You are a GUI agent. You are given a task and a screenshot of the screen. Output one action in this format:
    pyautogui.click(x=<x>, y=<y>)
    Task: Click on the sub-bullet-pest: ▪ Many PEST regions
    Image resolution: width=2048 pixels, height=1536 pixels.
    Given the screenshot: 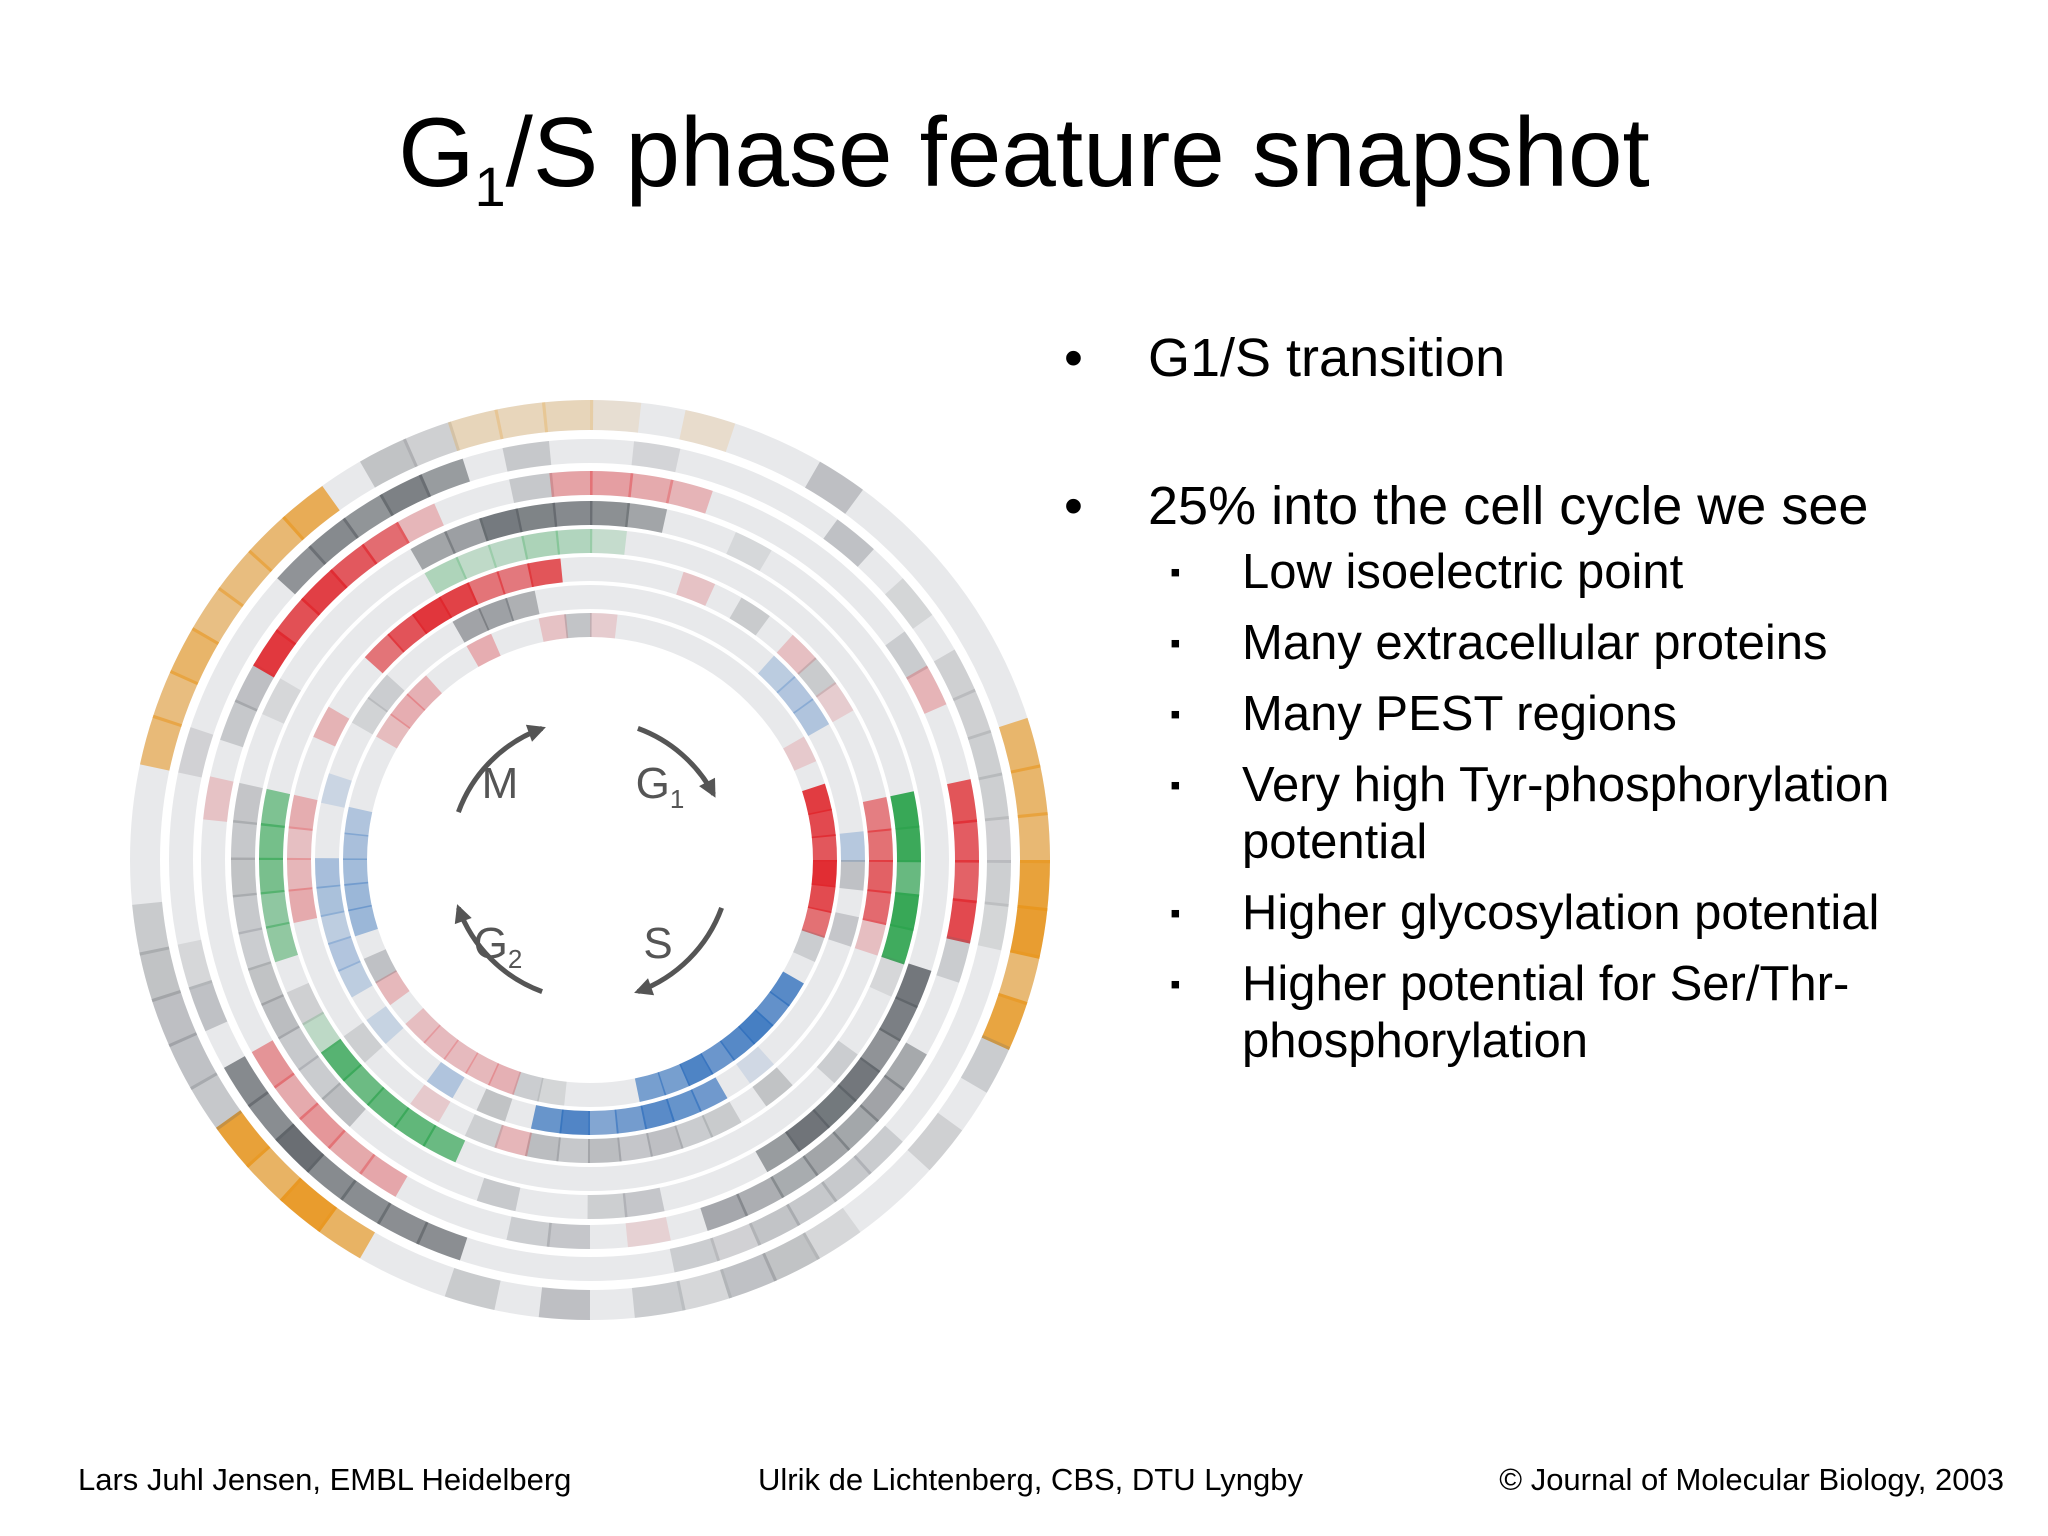 What is the action you would take?
    pyautogui.click(x=1544, y=714)
    